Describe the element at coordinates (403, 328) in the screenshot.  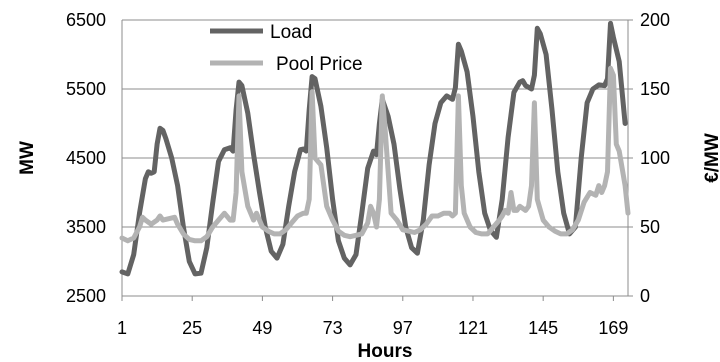
I see `x-tick-label-97: 97` at that location.